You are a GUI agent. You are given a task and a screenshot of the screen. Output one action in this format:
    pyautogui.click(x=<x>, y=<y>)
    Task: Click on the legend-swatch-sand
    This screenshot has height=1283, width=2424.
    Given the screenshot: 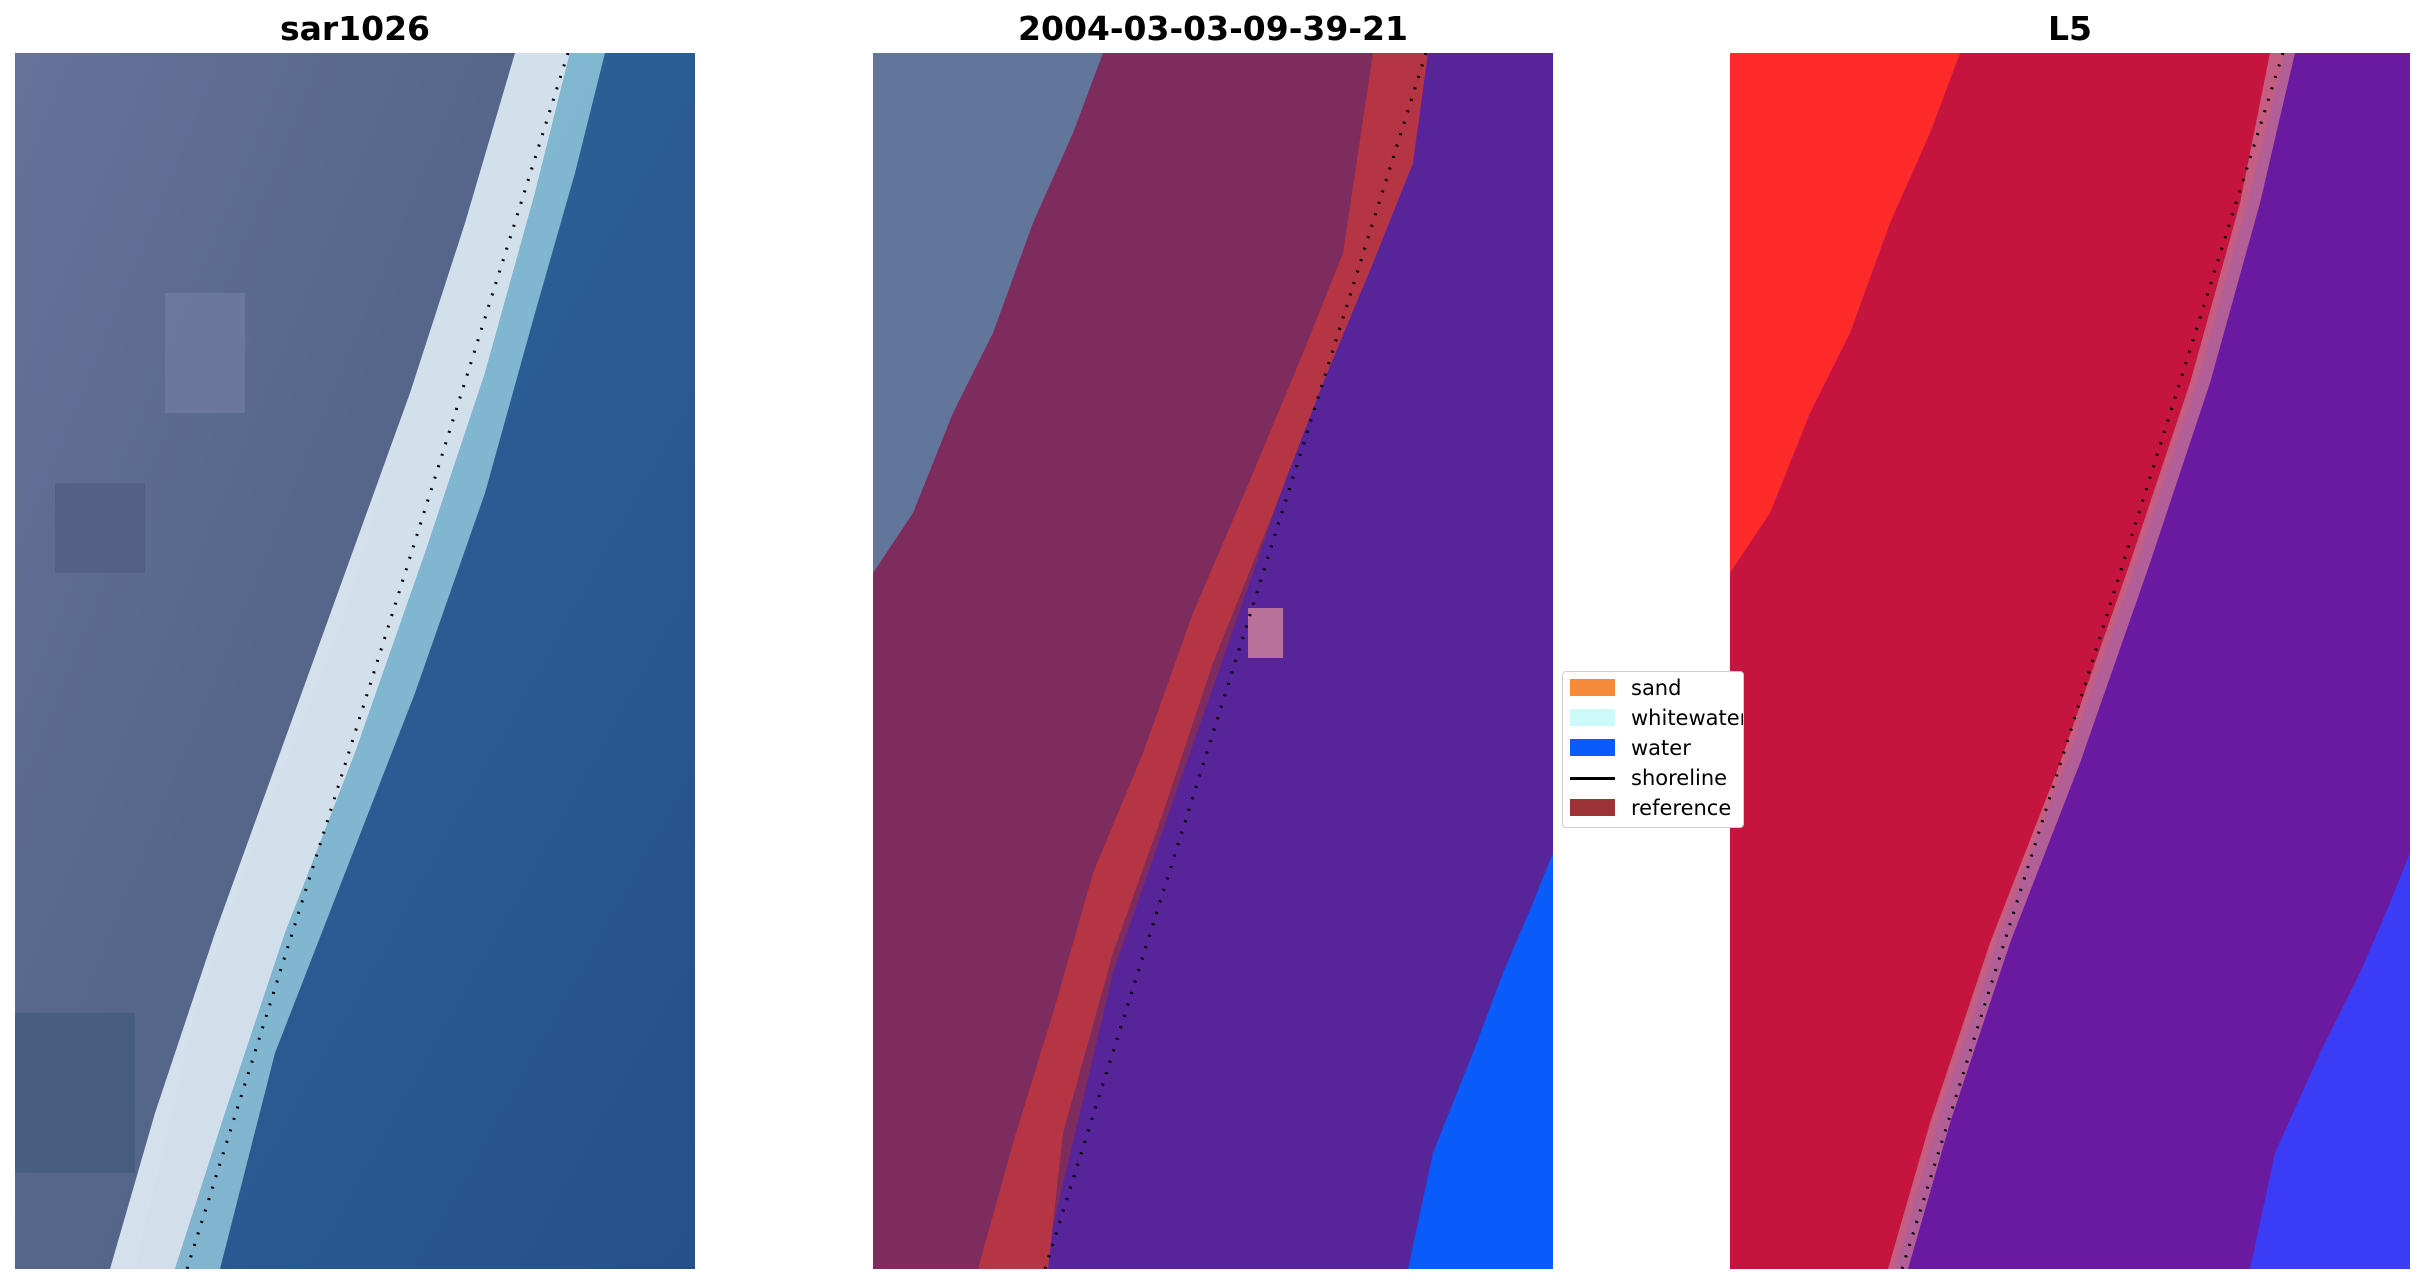 What is the action you would take?
    pyautogui.click(x=1592, y=687)
    